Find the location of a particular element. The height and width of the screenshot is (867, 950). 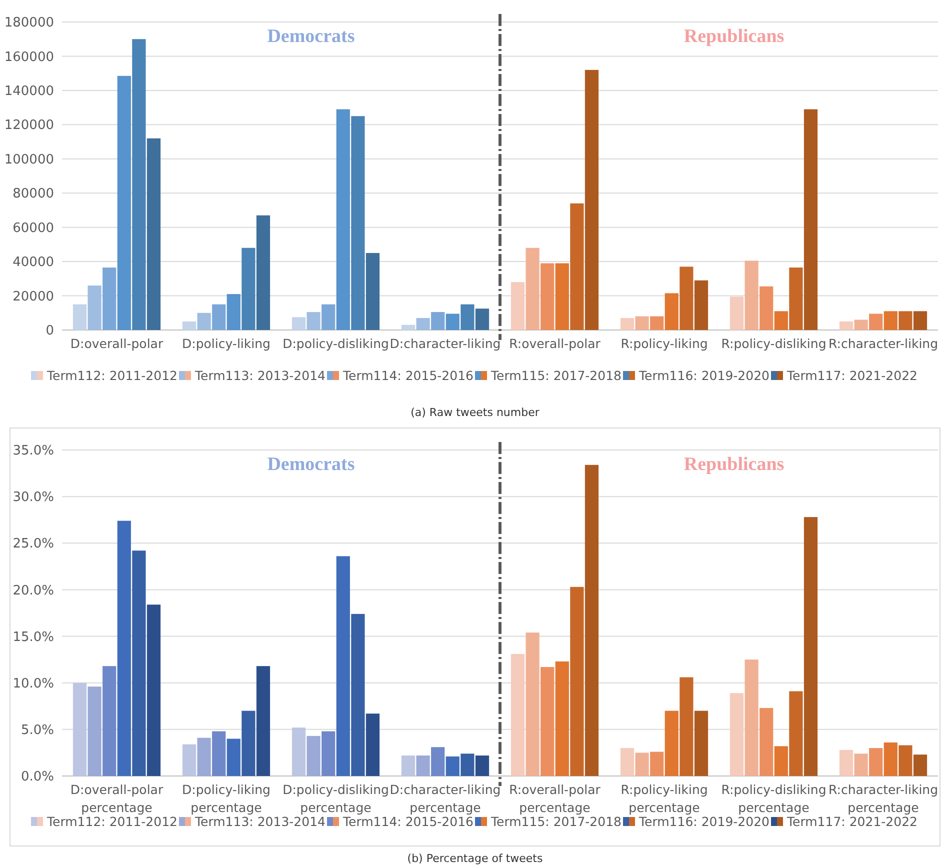

x-tick-label: R:overall-polar percentage is located at coordinates (555, 798).